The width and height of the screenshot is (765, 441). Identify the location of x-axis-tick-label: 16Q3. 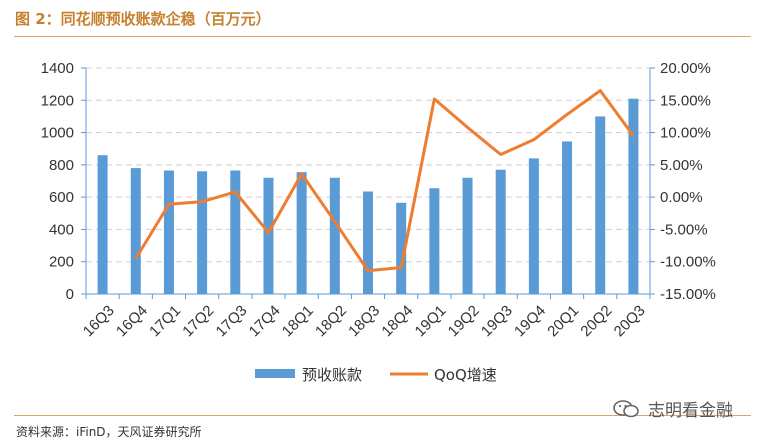
(99, 321).